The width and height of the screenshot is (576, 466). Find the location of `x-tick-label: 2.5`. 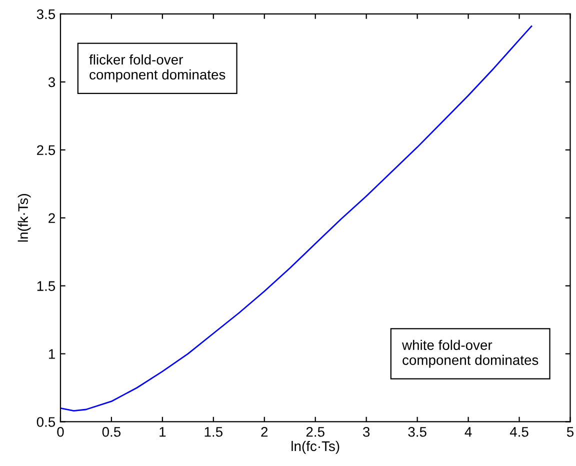

x-tick-label: 2.5 is located at coordinates (315, 431).